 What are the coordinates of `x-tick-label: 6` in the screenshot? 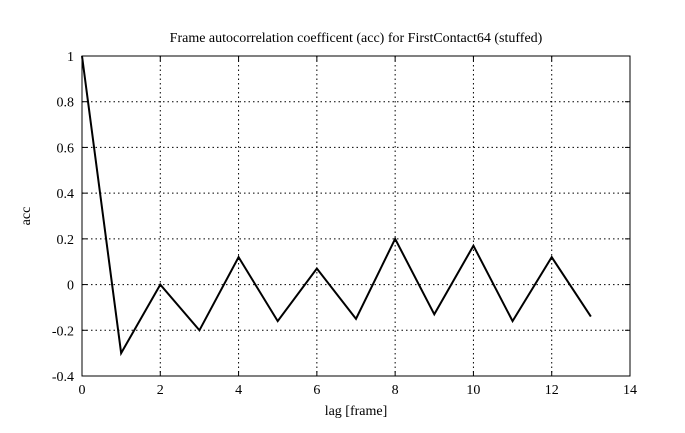 It's located at (316, 390).